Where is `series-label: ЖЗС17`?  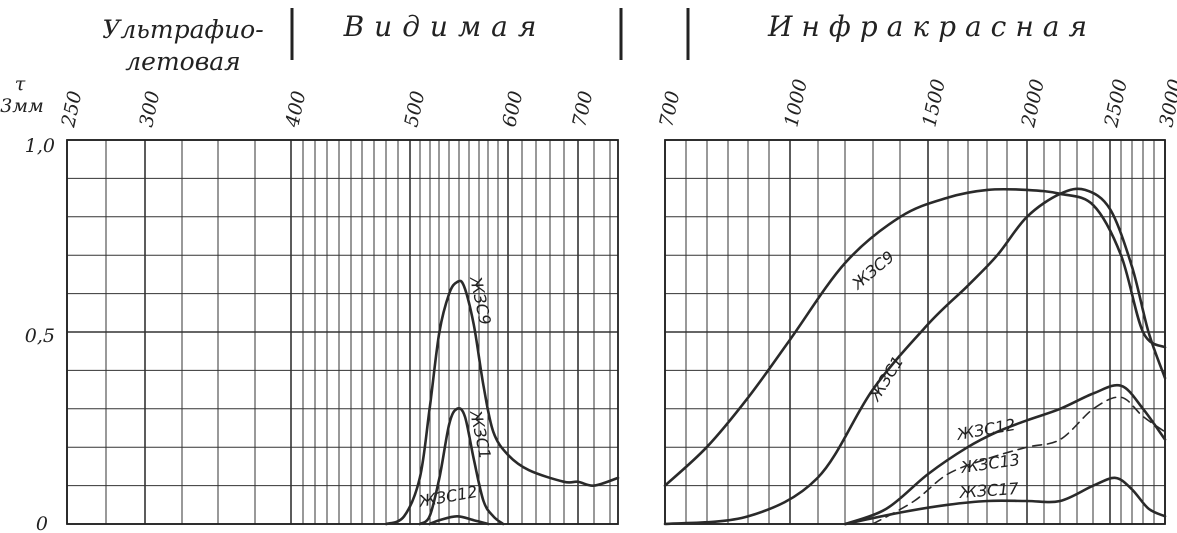 series-label: ЖЗС17 is located at coordinates (989, 490).